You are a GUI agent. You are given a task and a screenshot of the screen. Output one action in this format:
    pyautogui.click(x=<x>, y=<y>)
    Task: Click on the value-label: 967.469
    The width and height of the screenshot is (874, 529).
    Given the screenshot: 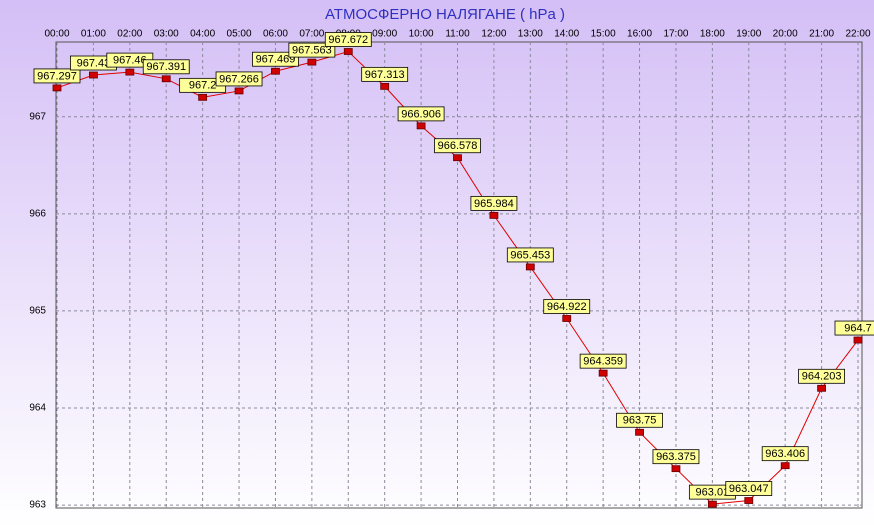 What is the action you would take?
    pyautogui.click(x=276, y=60)
    